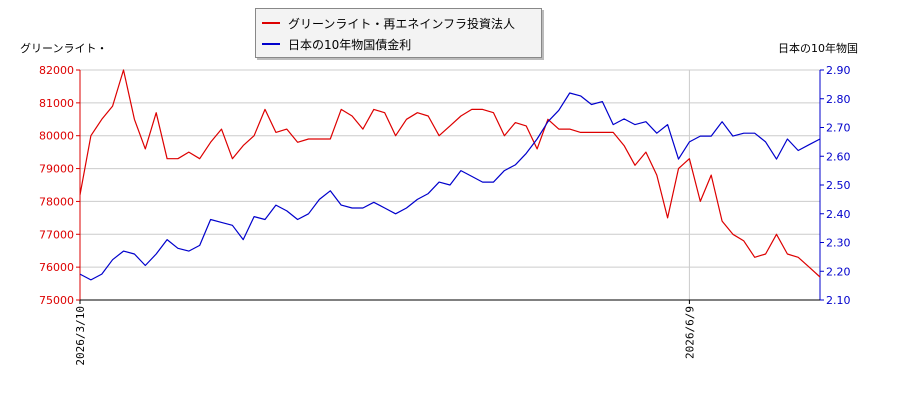  I want to click on left-tick-label: 80000, so click(56, 136).